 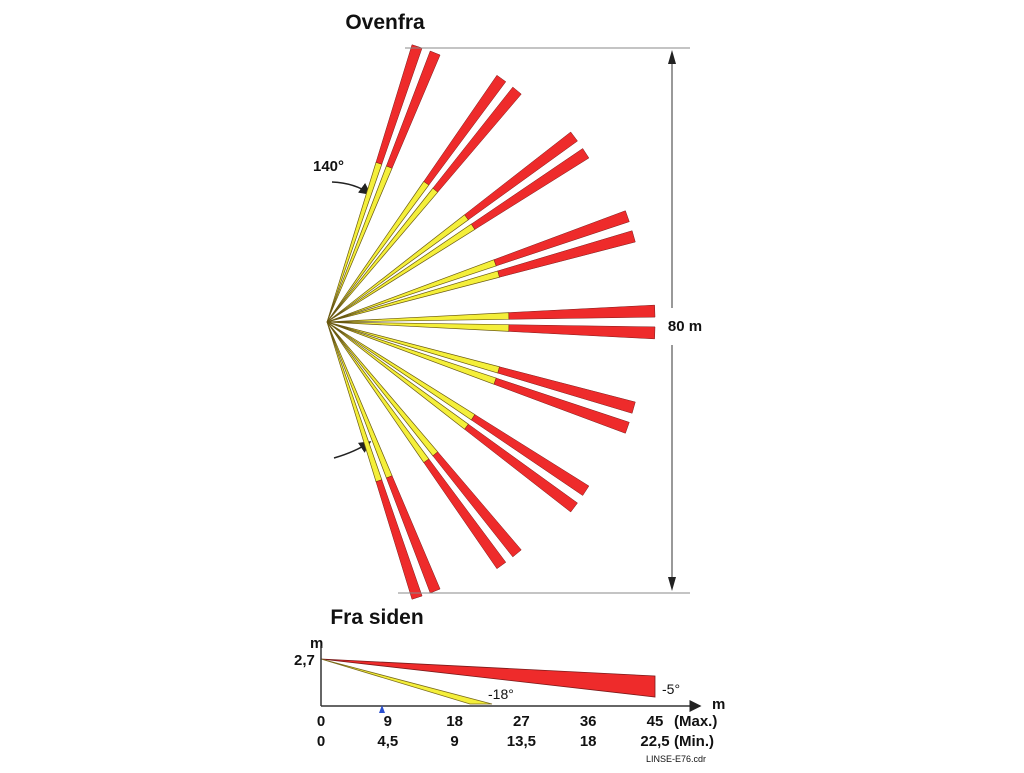 What do you see at coordinates (387, 741) in the screenshot?
I see `tick-label: 4,5` at bounding box center [387, 741].